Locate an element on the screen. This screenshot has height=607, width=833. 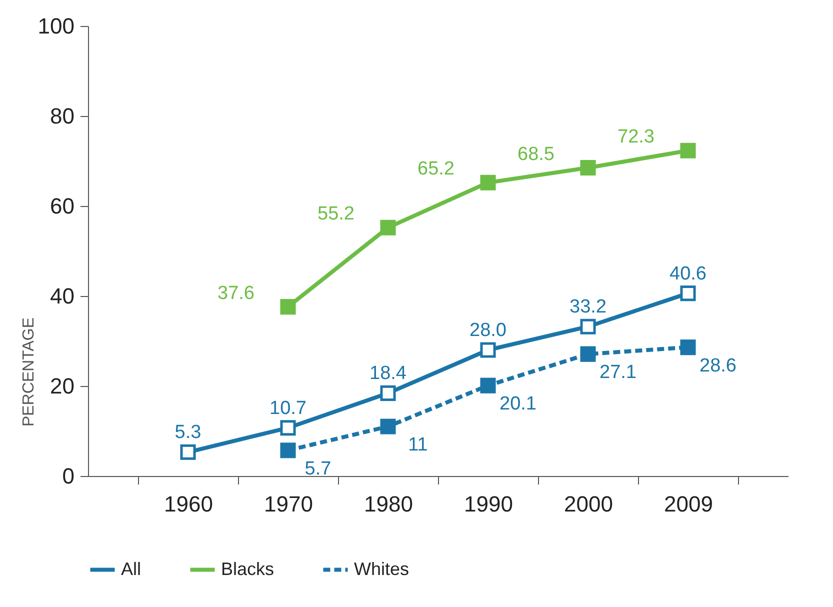
data-label: 5.3 is located at coordinates (188, 433).